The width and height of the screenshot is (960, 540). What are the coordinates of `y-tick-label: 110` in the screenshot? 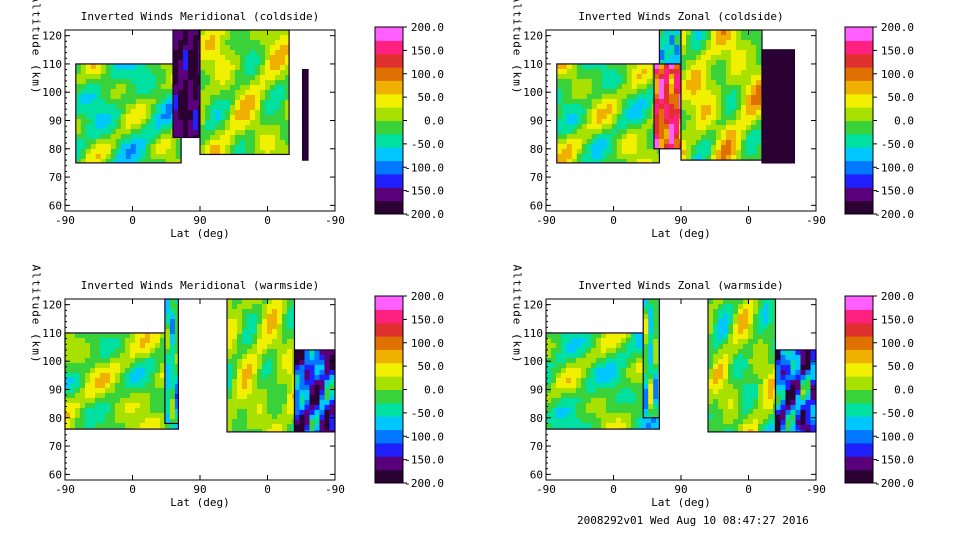 It's located at (533, 64).